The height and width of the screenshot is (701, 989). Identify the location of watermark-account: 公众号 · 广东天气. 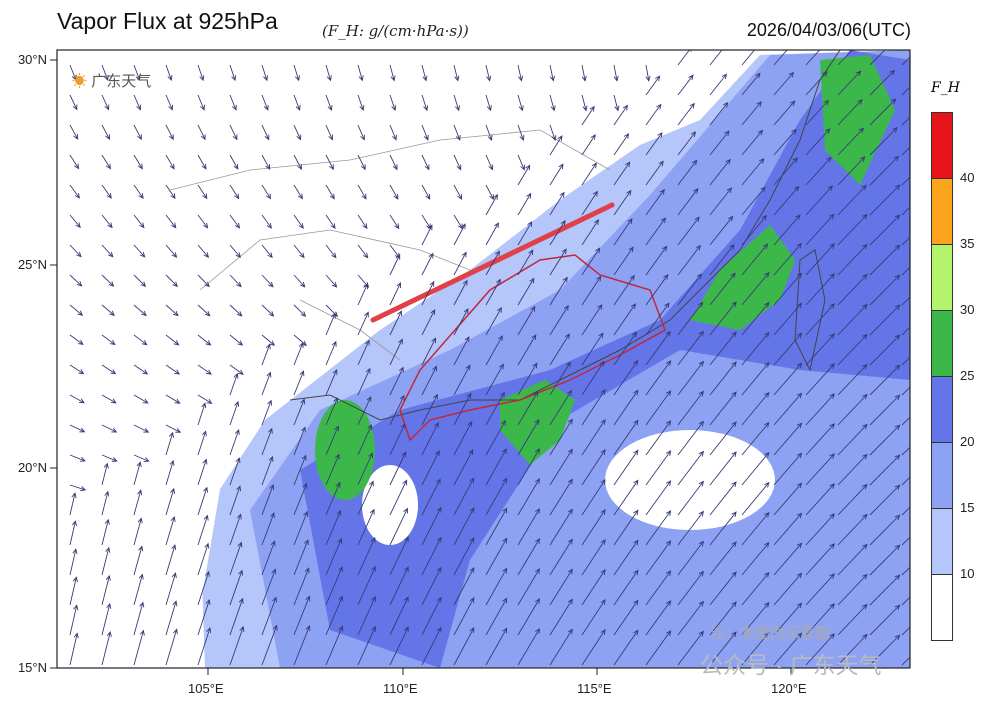
(791, 665).